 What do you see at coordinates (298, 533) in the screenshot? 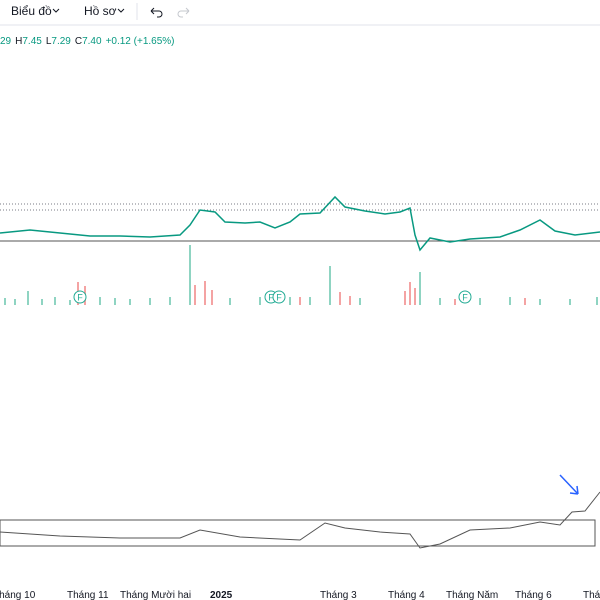
I see `navigator-box` at bounding box center [298, 533].